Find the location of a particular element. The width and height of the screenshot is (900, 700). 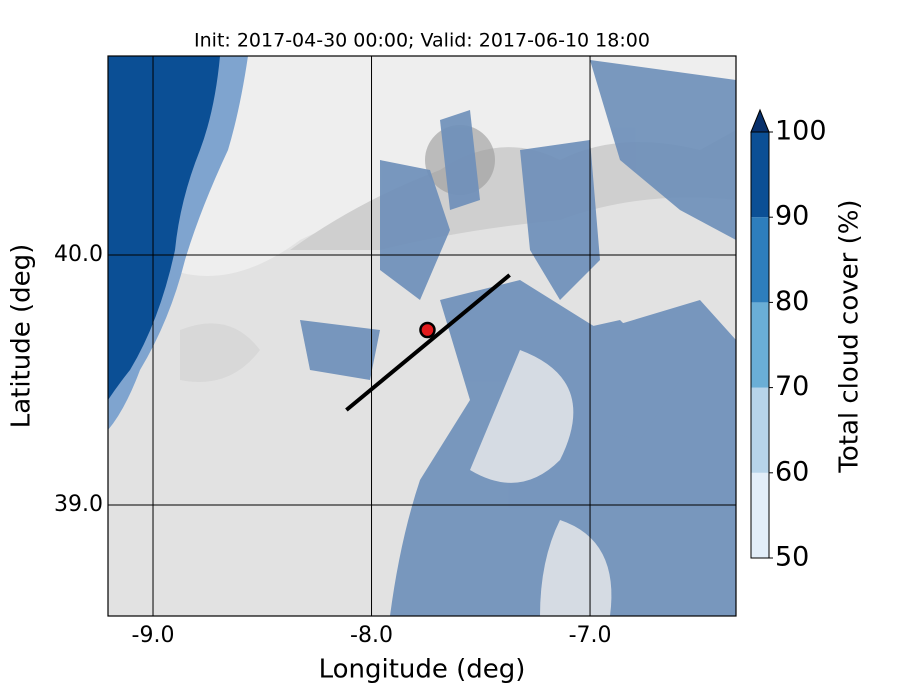

colorbar-frame is located at coordinates (760, 345).